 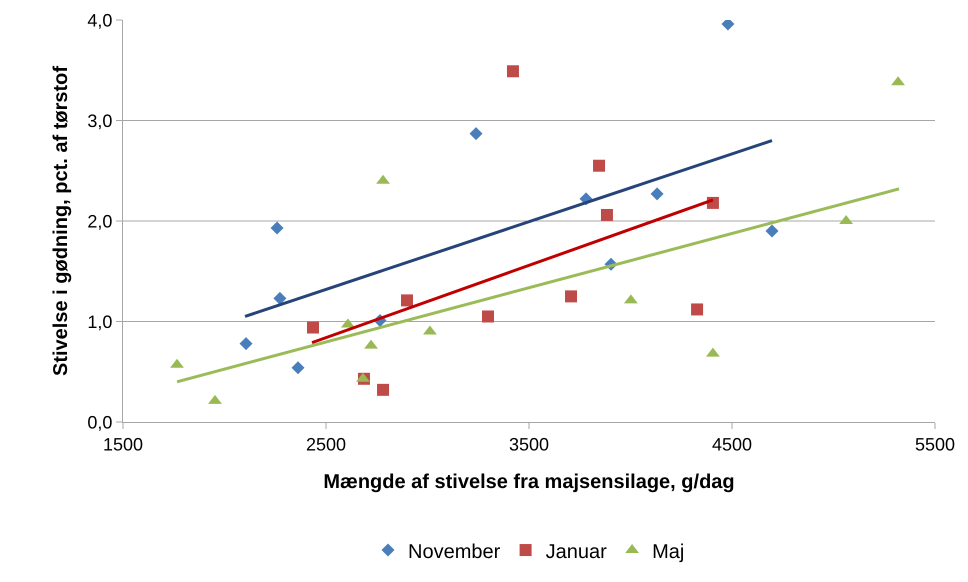 What do you see at coordinates (326, 444) in the screenshot?
I see `x-tick-label: 2500` at bounding box center [326, 444].